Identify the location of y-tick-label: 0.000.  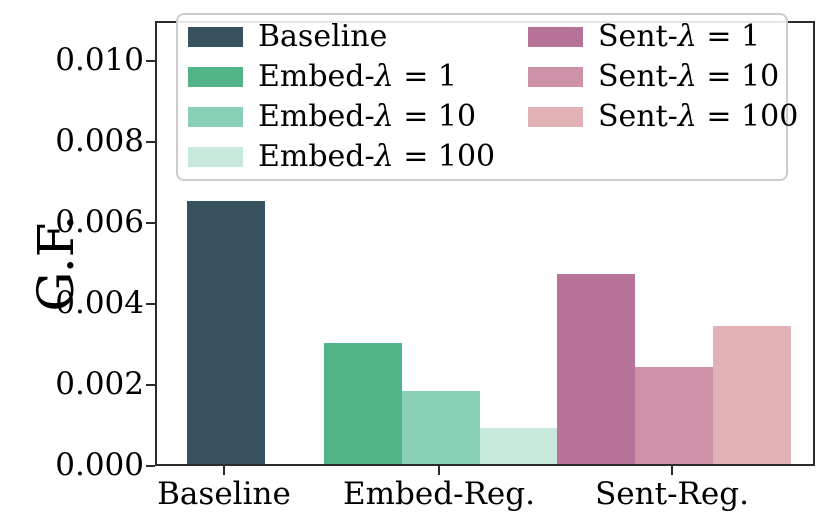
(99, 465).